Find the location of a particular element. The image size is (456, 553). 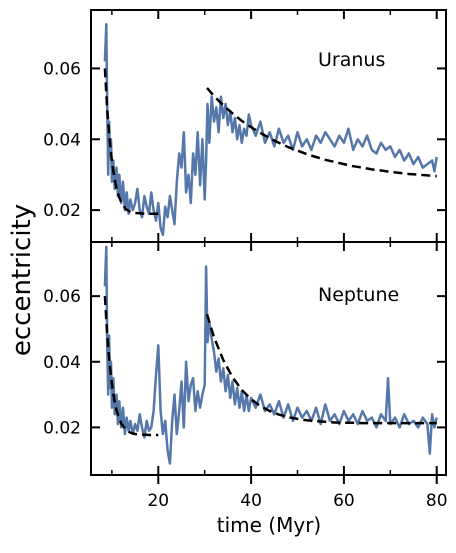

x-tick-label: 20 is located at coordinates (158, 501).